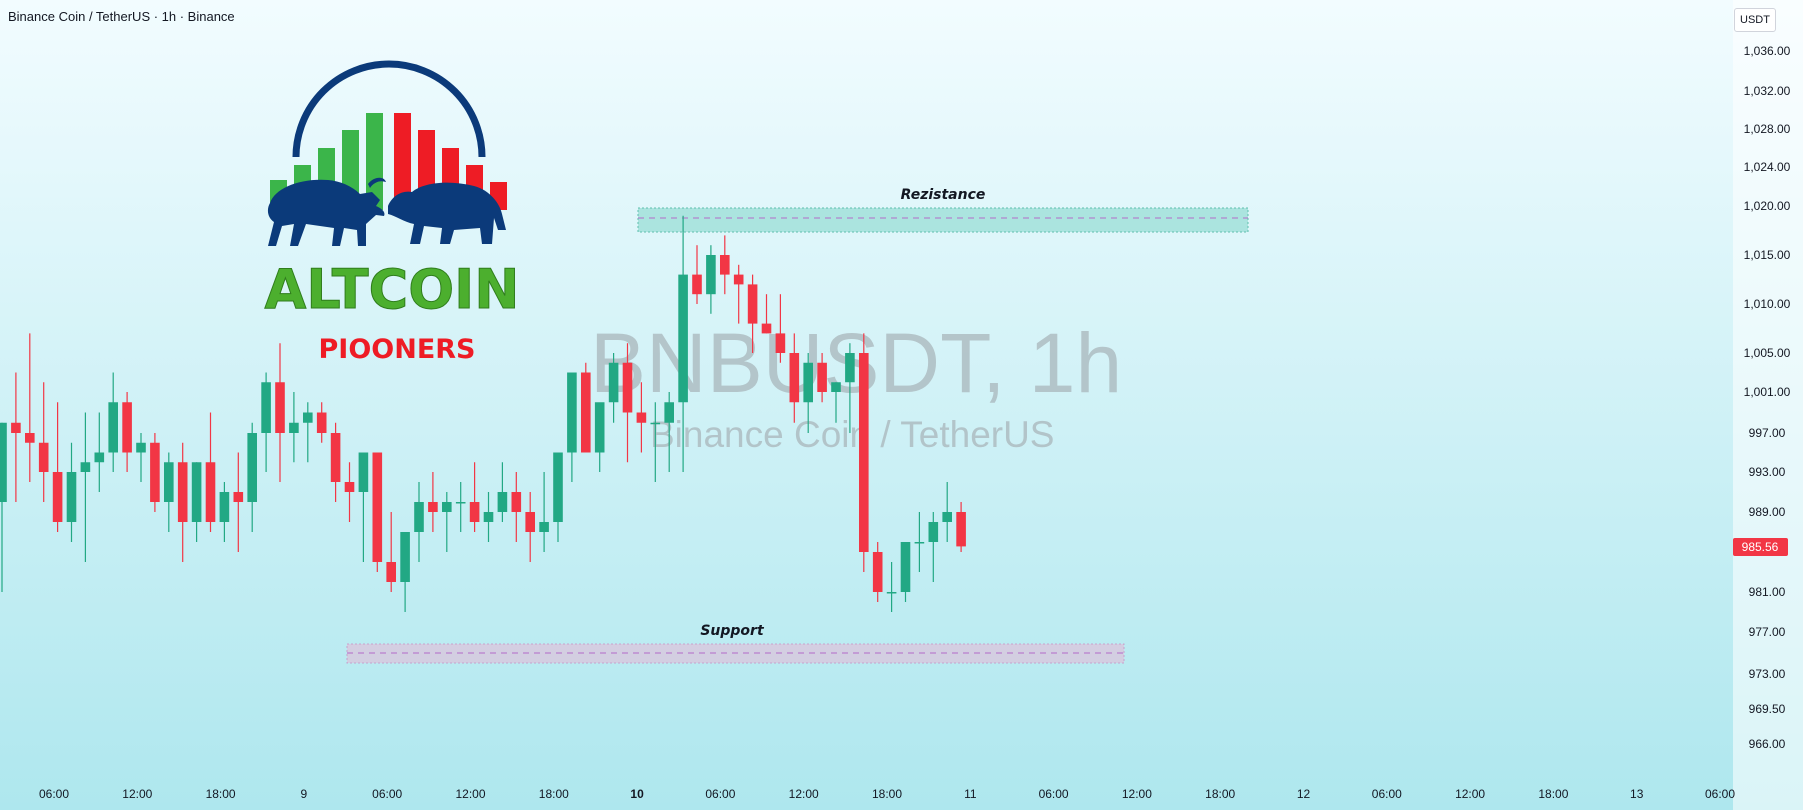 Image resolution: width=1803 pixels, height=810 pixels. I want to click on time-tick-label: 9, so click(304, 794).